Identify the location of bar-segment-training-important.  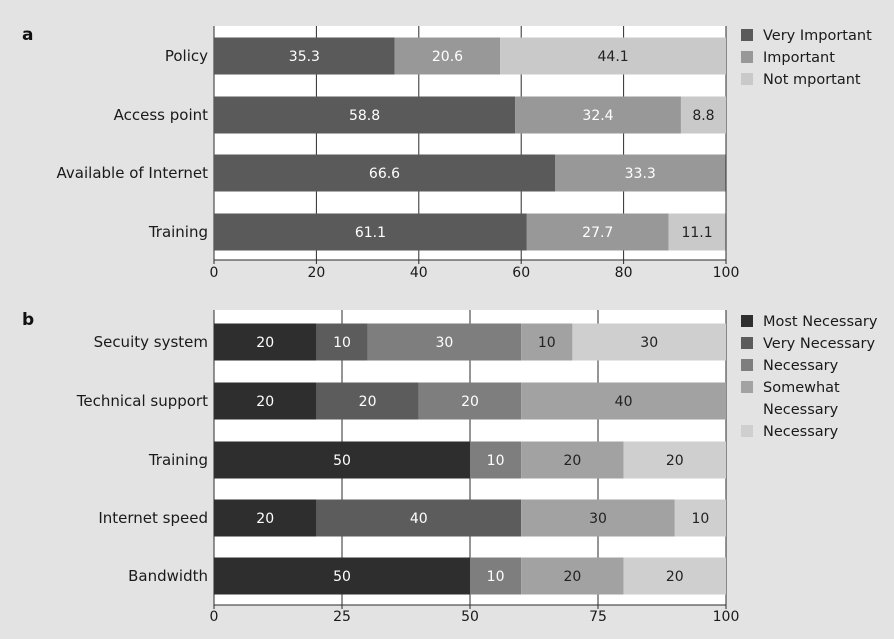
(597, 232).